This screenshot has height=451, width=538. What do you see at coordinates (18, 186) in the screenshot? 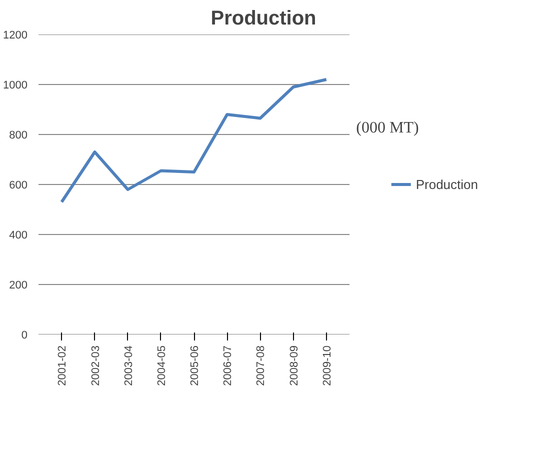
I see `y-tick-label: 600` at bounding box center [18, 186].